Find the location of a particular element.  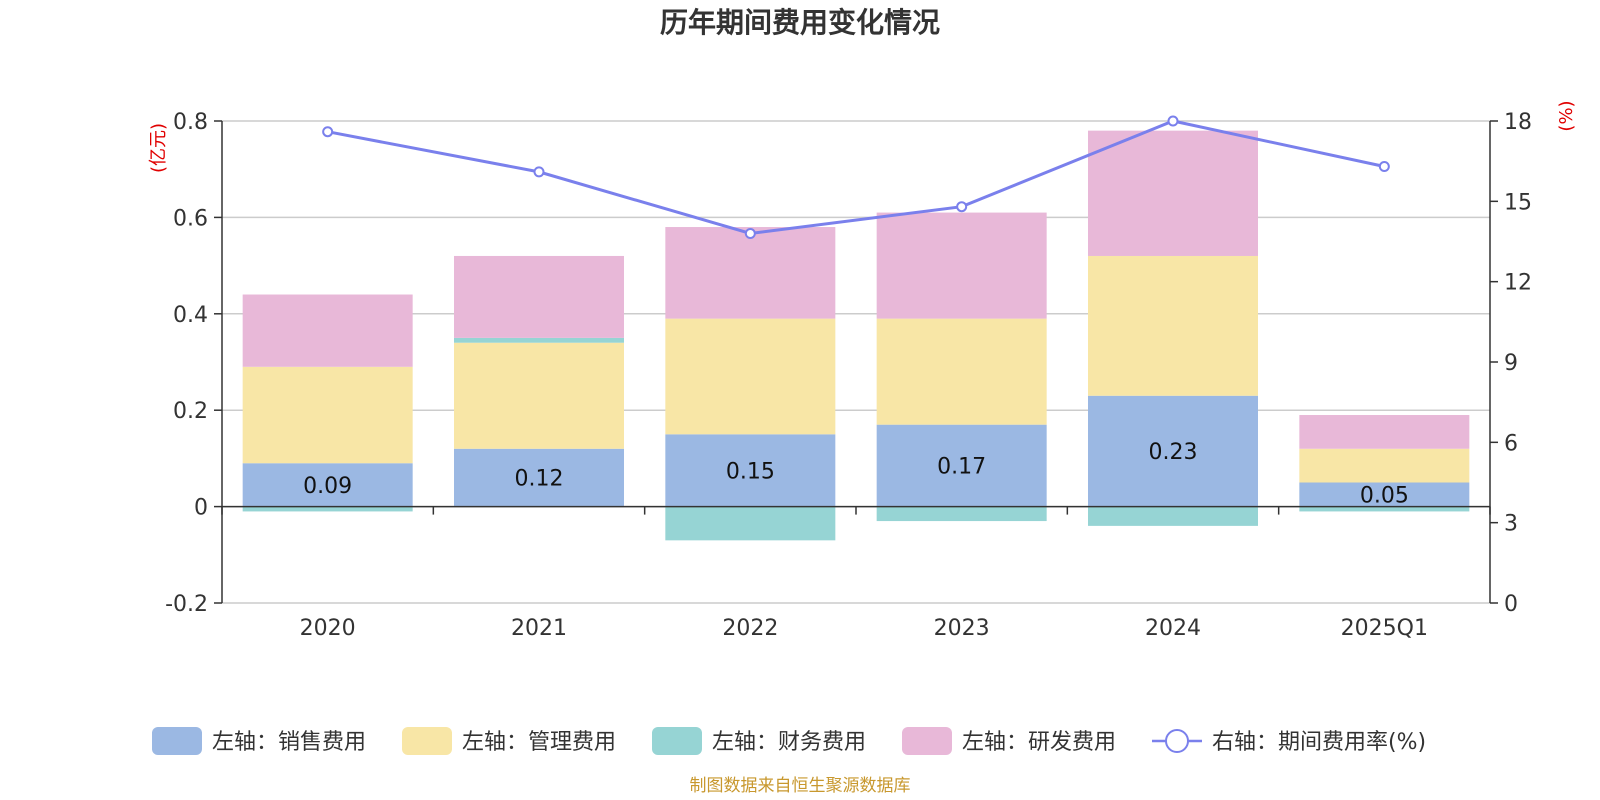

legend-label: 左轴：财务费用 is located at coordinates (789, 742).